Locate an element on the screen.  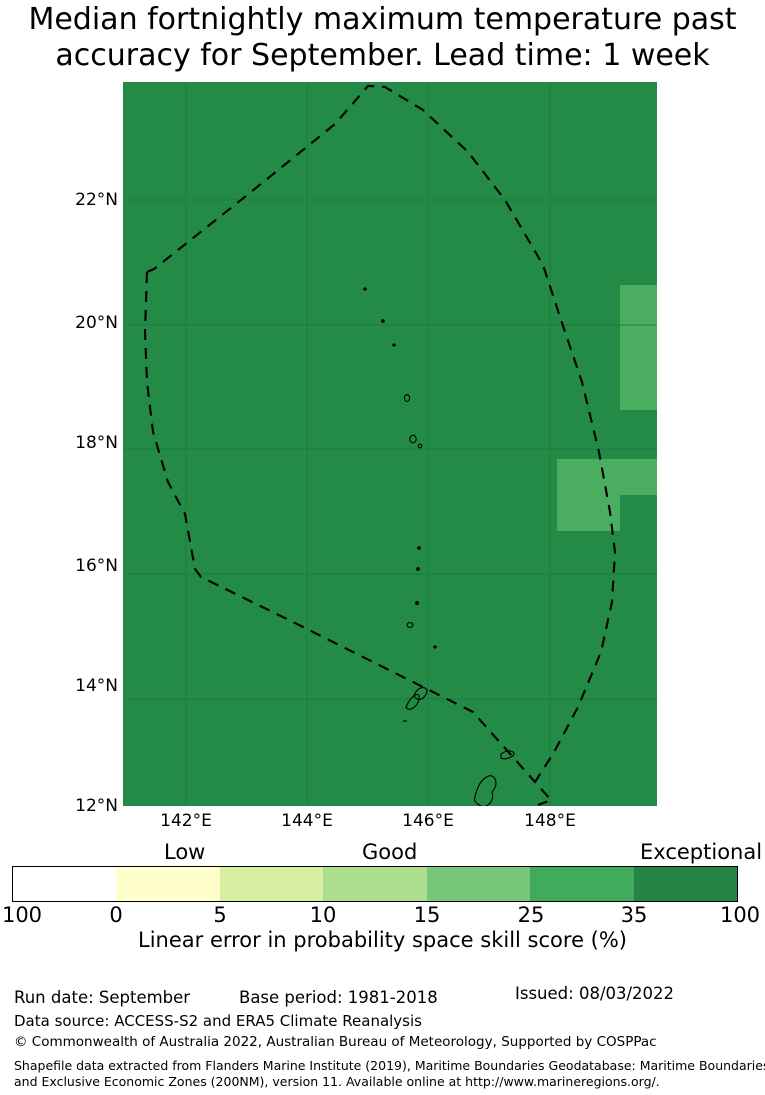
colorbar is located at coordinates (375, 884).